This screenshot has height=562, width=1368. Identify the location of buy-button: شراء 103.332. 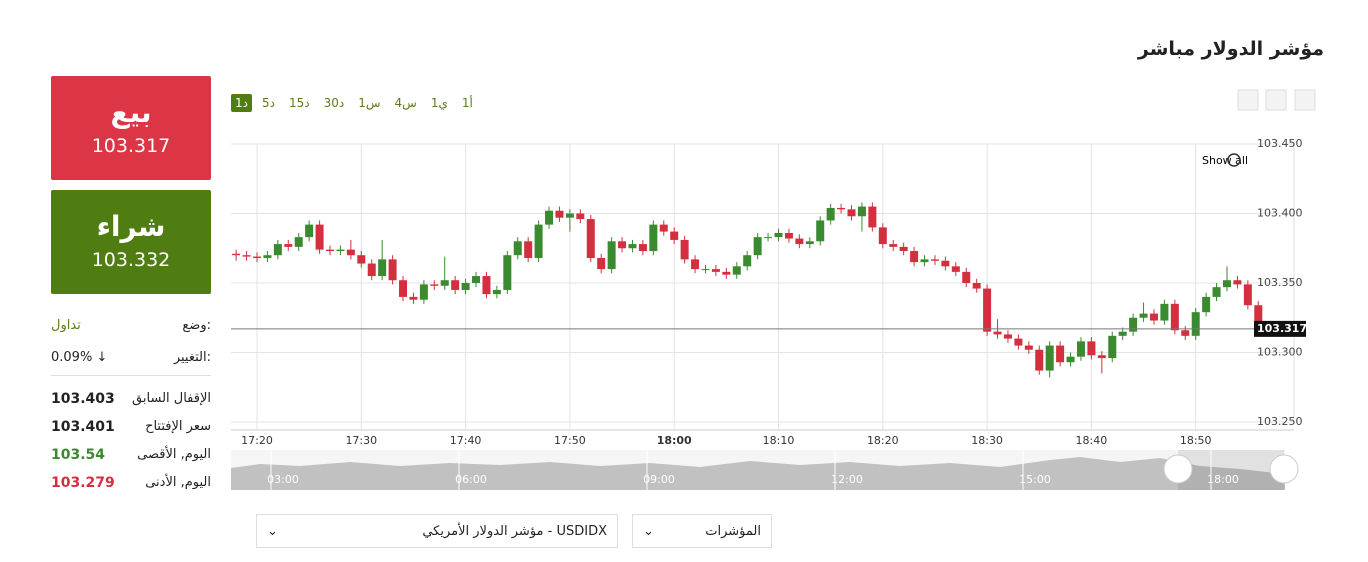
(131, 242).